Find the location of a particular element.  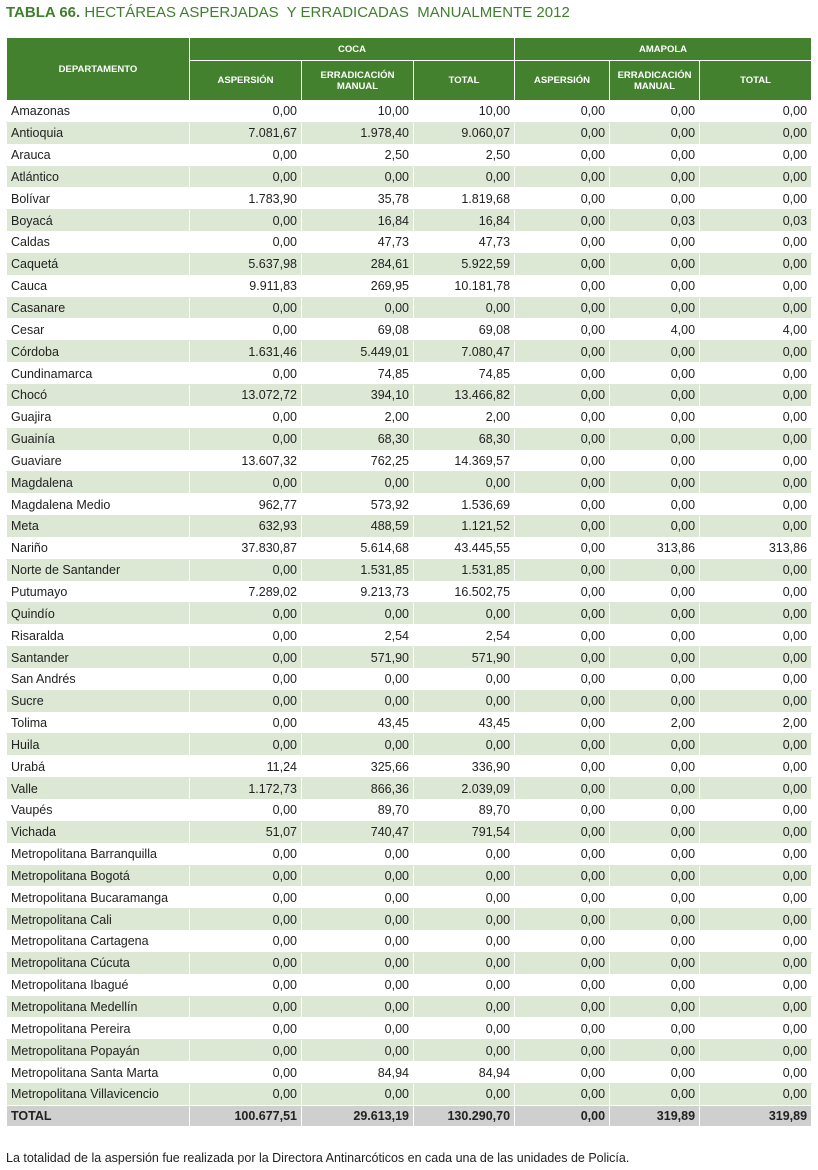

column-header: ASPERSIÓN is located at coordinates (245, 80).